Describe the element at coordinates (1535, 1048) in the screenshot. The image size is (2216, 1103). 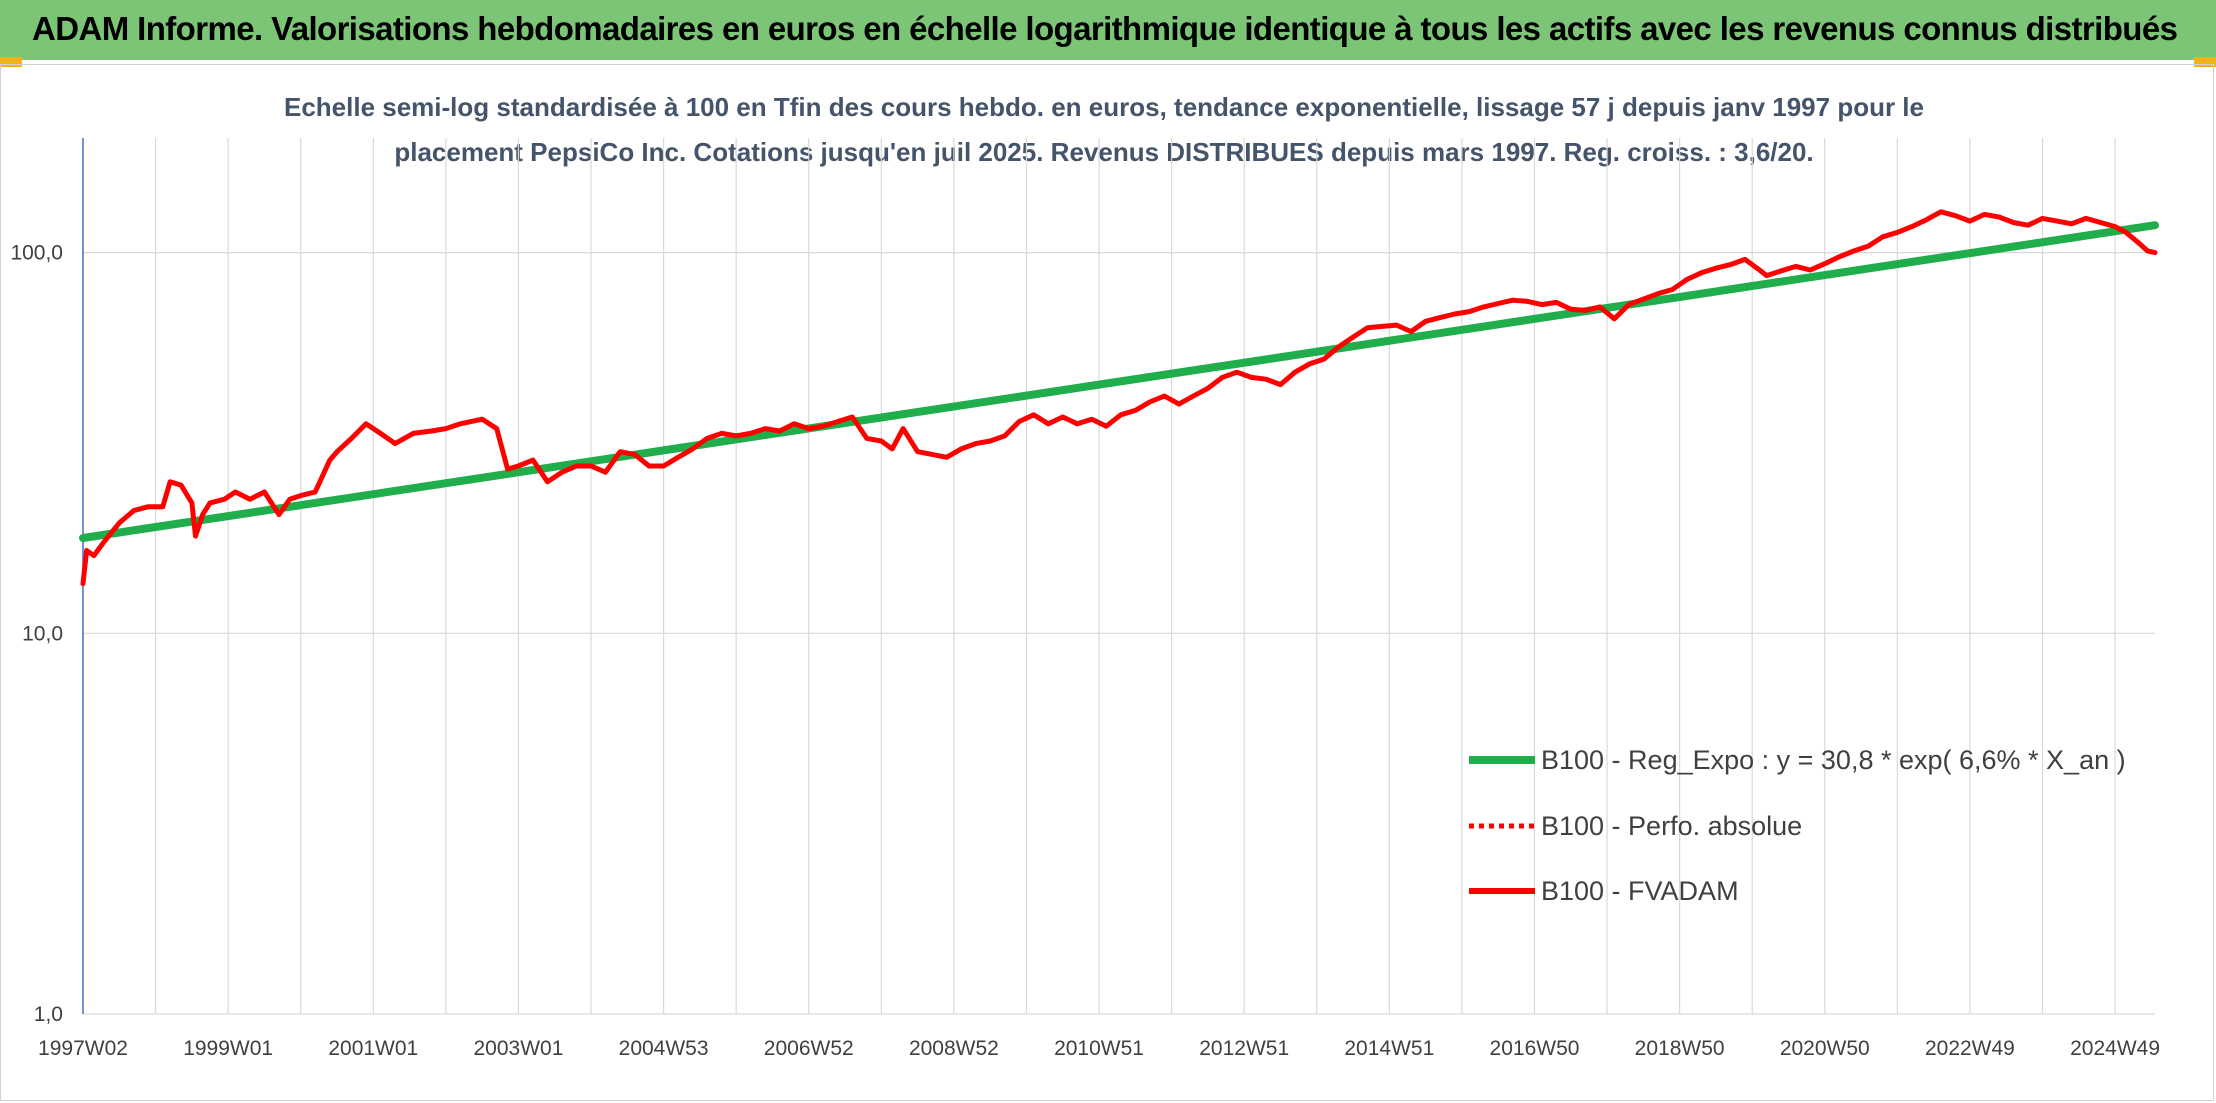
I see `x-tick-label: 2016W50` at that location.